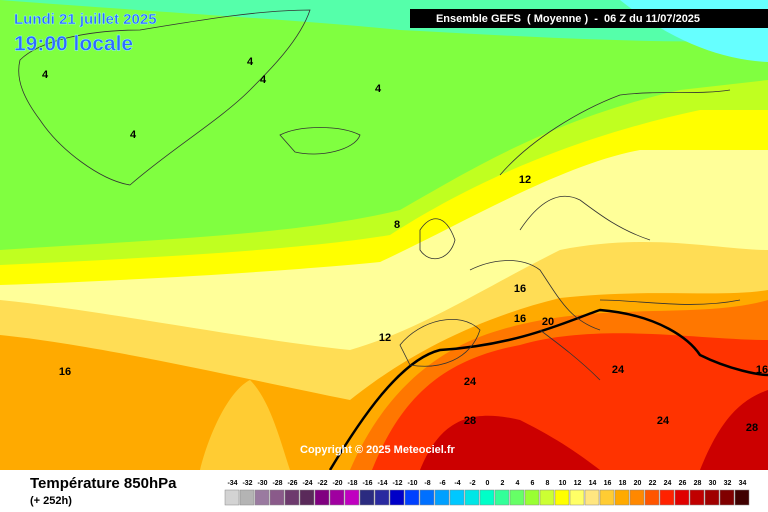 Image resolution: width=768 pixels, height=512 pixels. What do you see at coordinates (503, 483) in the screenshot?
I see `scale-label: 2` at bounding box center [503, 483].